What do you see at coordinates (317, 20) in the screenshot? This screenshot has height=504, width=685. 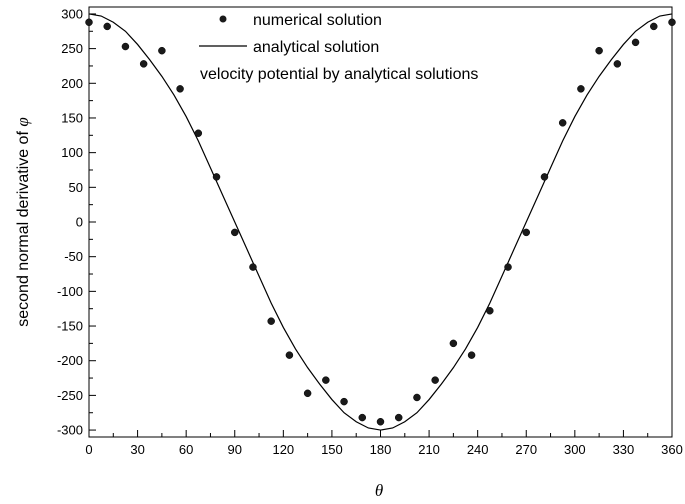 I see `legend-label-numerical: numerical solution` at bounding box center [317, 20].